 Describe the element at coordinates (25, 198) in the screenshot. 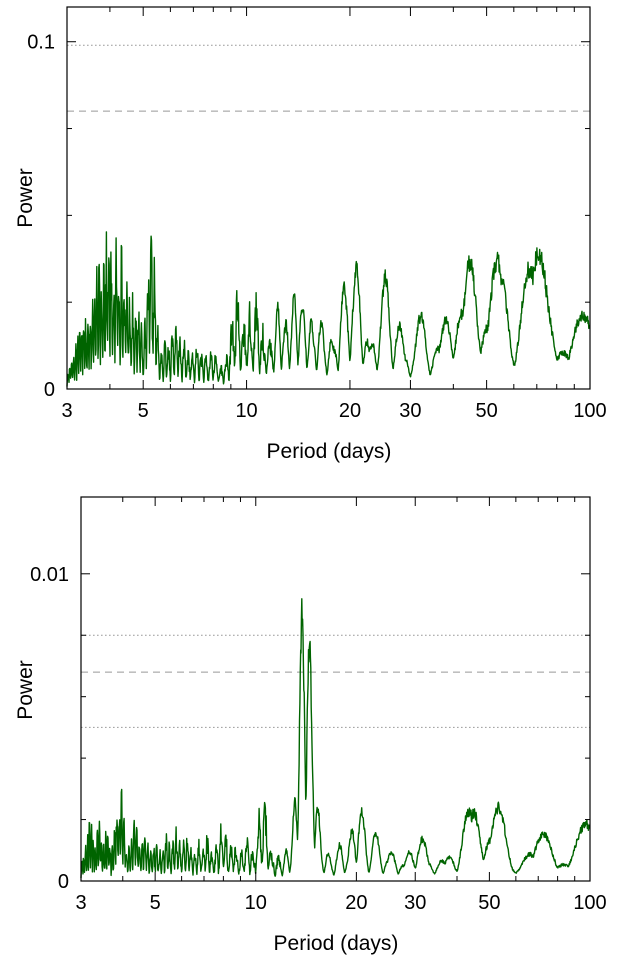

I see `top-panel-ylabel: Power` at that location.